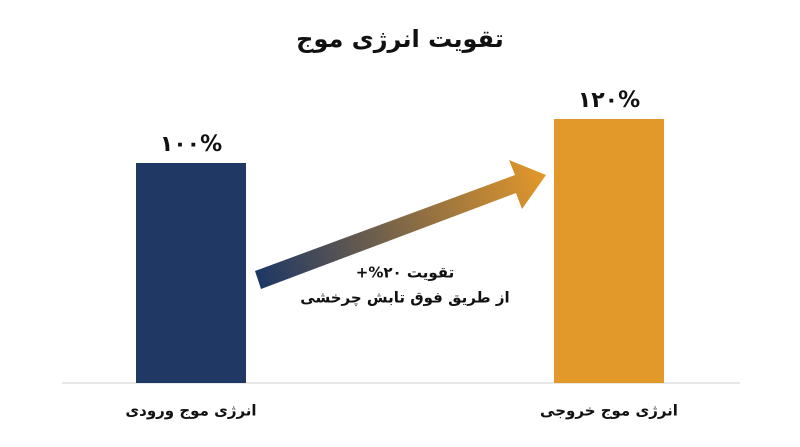 This screenshot has width=800, height=447. Describe the element at coordinates (400, 39) in the screenshot. I see `chart-title: تقویت انرژی موج` at that location.